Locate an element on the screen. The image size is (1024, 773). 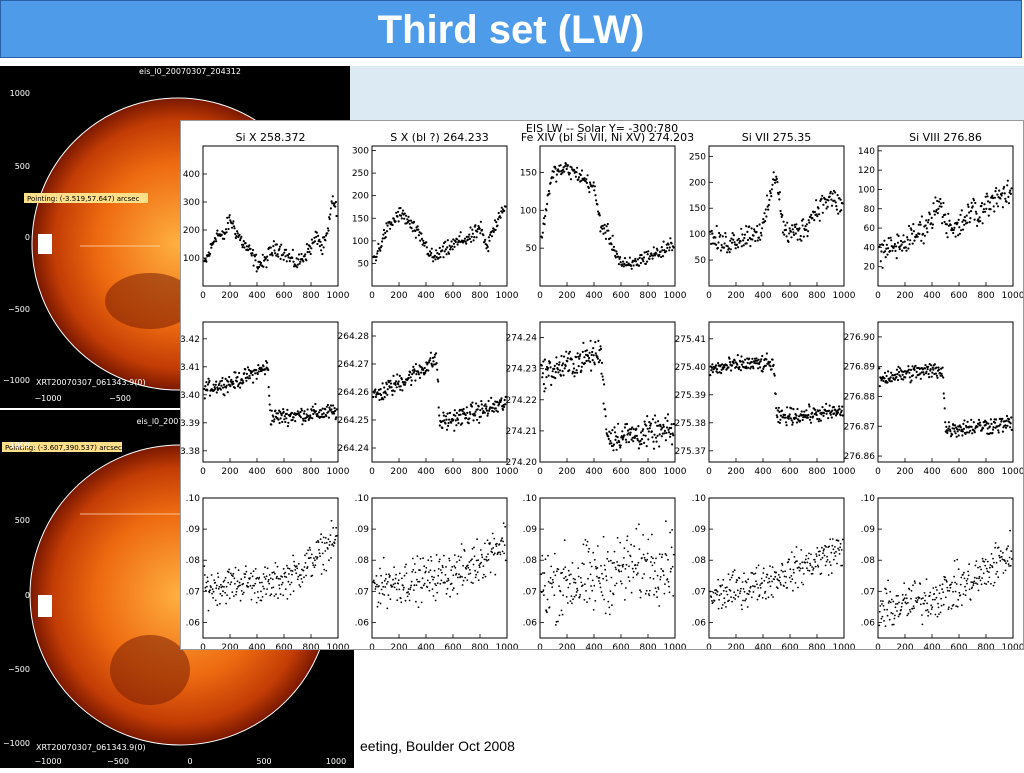
chart-title: EIS LW -- Solar Y= -300:780 is located at coordinates (602, 128).